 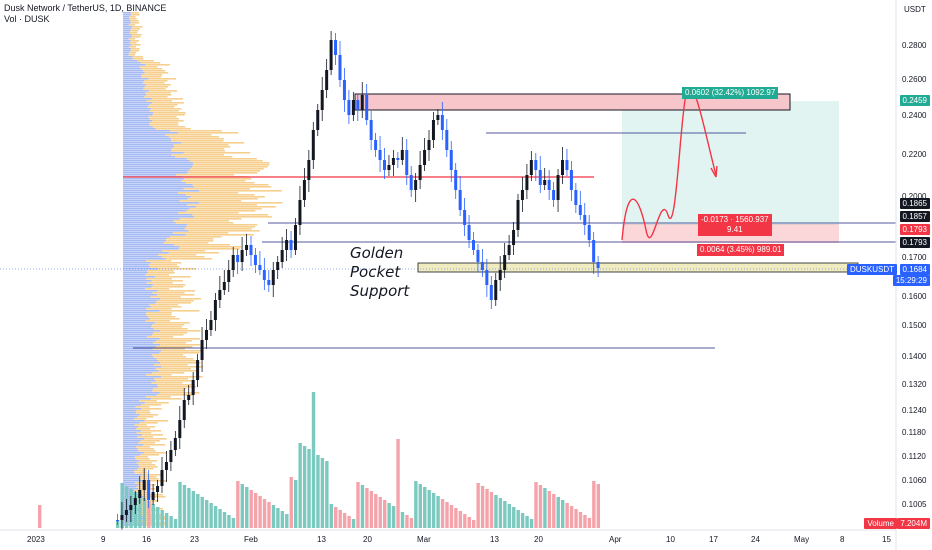 I want to click on symbol-title: Dusk Network / TetherUS, 1D, BINANCE, so click(x=85, y=8).